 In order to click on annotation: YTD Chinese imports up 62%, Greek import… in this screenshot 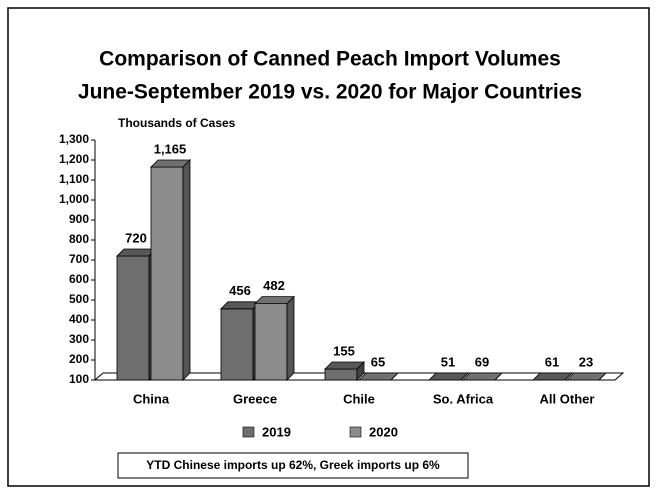, I will do `click(293, 465)`.